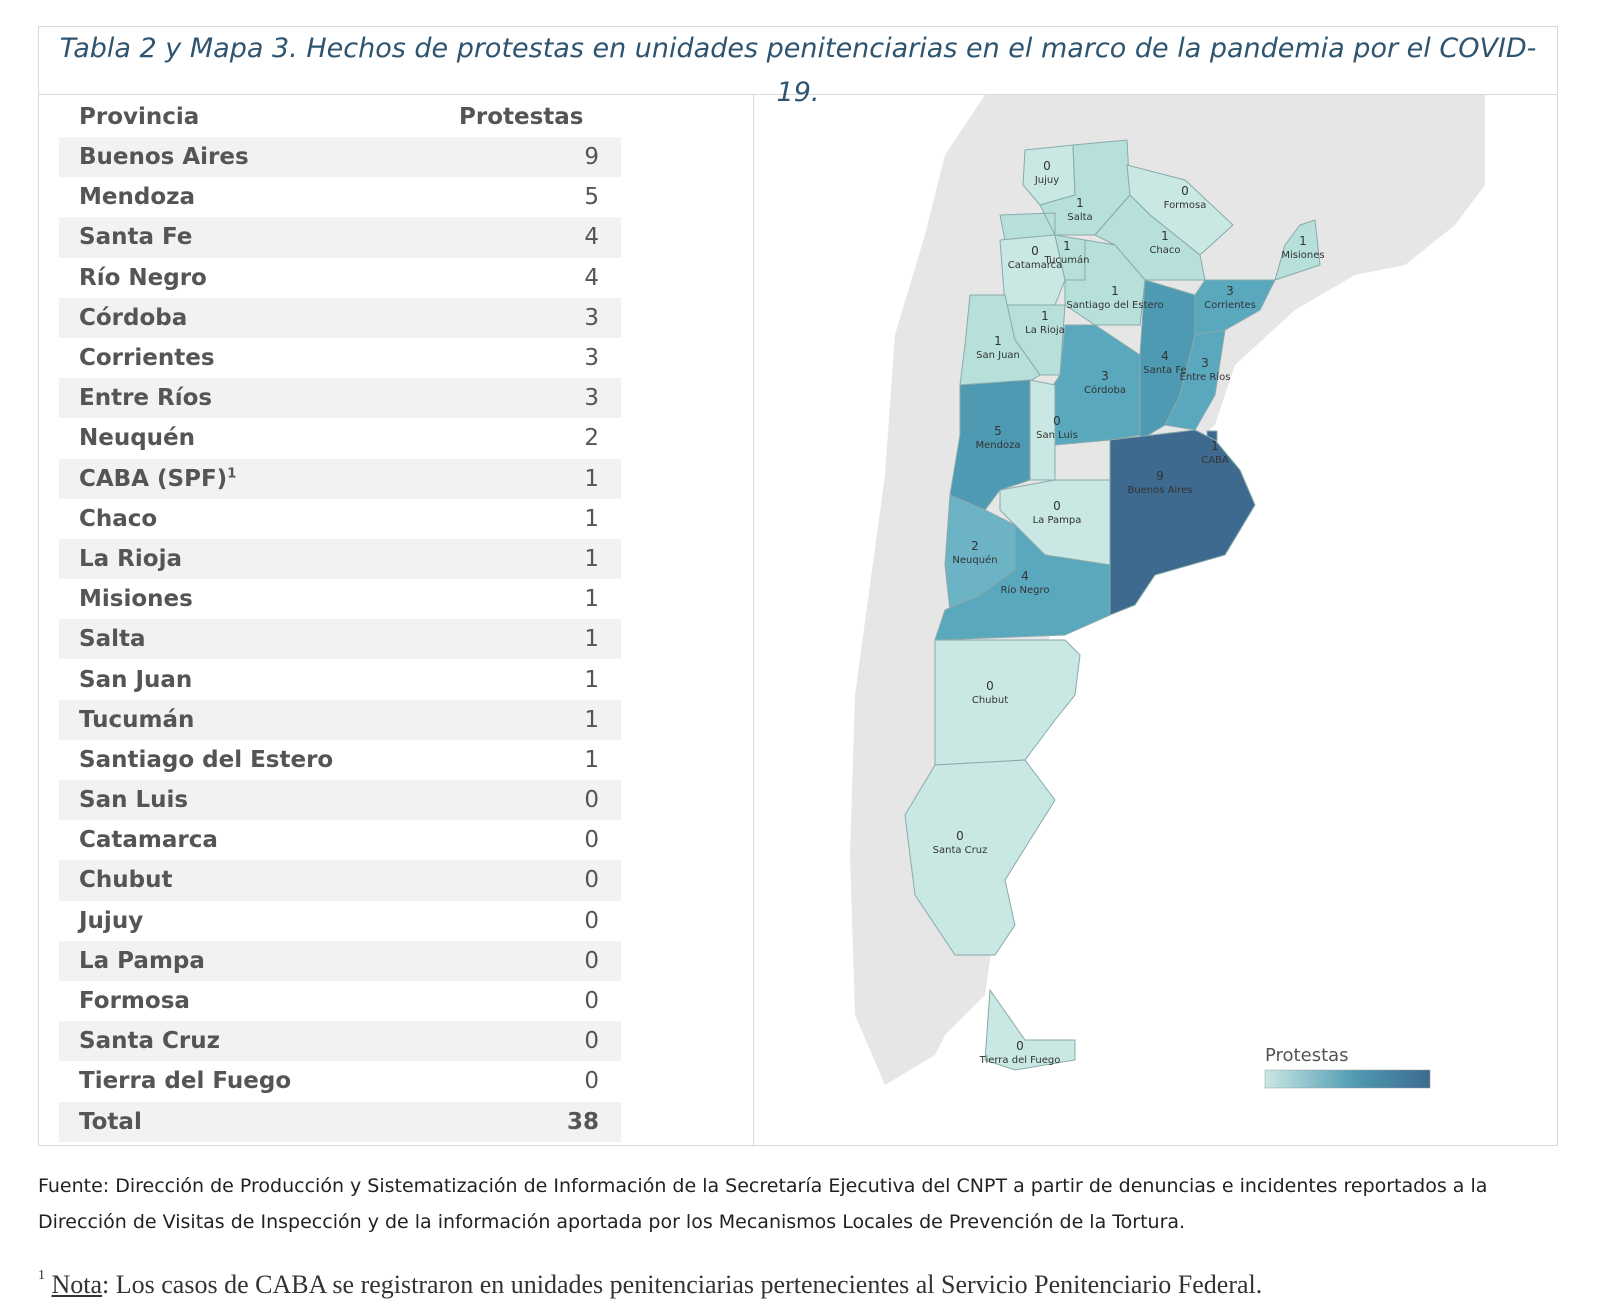  What do you see at coordinates (960, 850) in the screenshot?
I see `map-region-name: Santa Cruz` at bounding box center [960, 850].